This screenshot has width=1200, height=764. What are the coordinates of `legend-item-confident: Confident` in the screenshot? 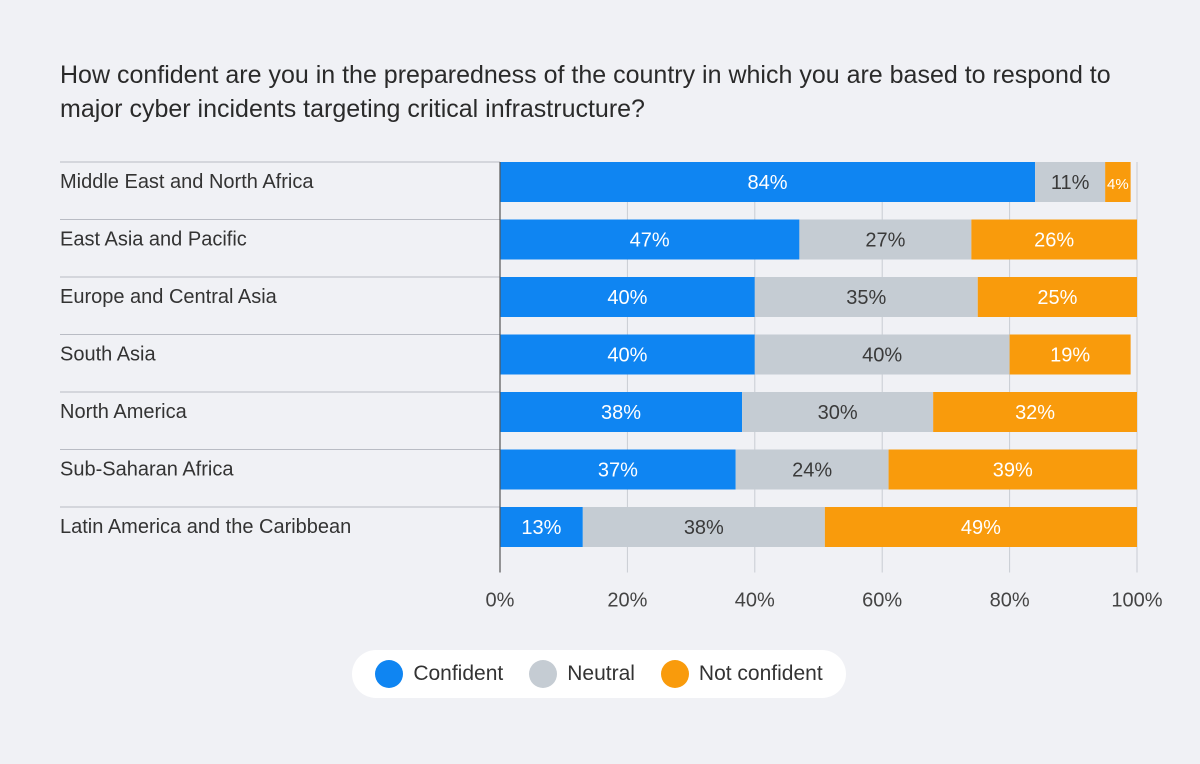 It's located at (439, 674).